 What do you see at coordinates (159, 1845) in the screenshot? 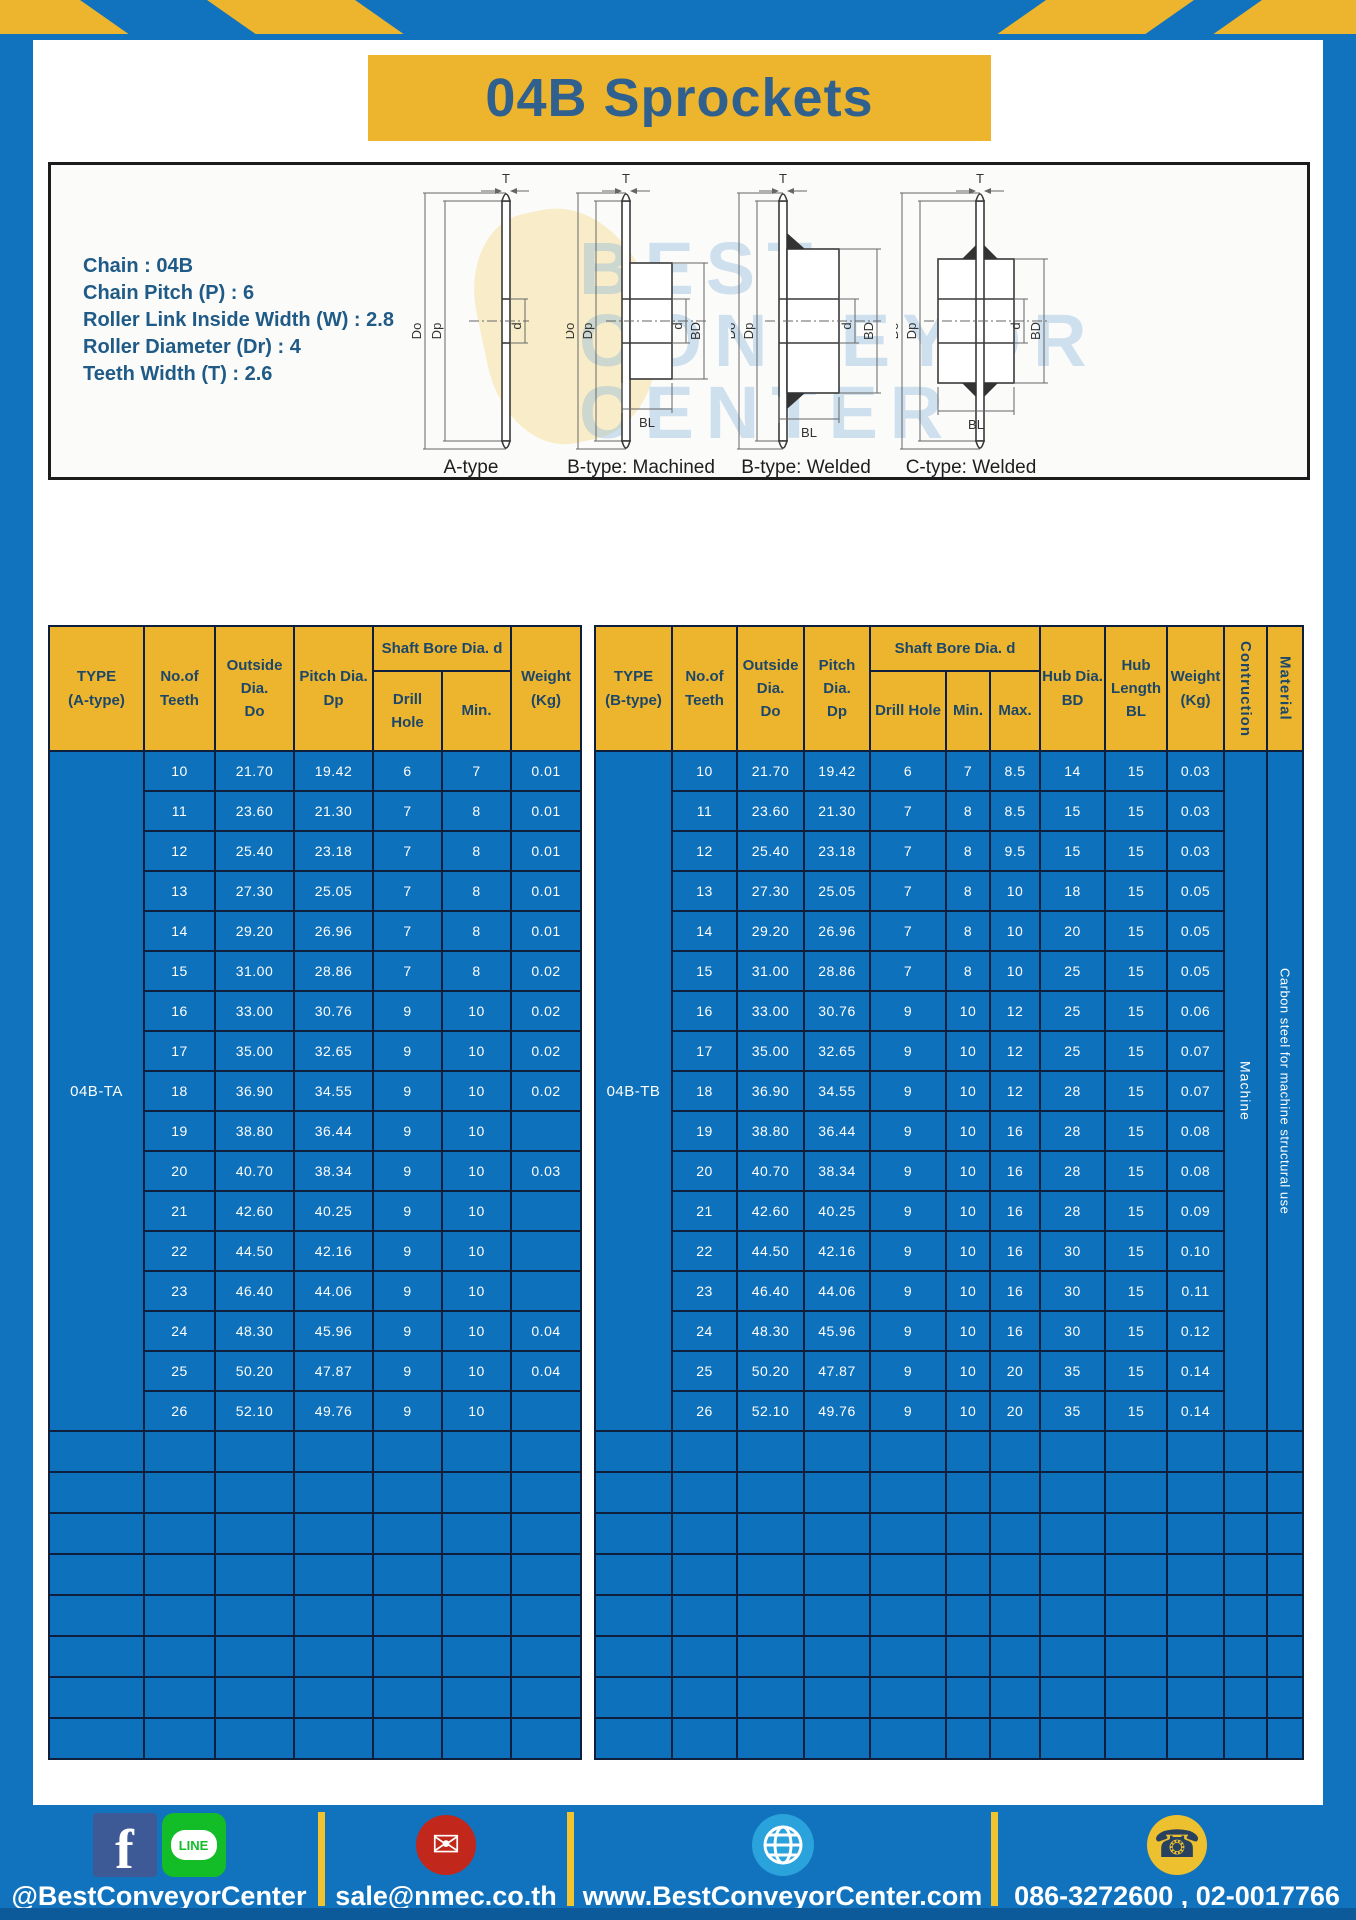
I see `social-icons: f LINE` at bounding box center [159, 1845].